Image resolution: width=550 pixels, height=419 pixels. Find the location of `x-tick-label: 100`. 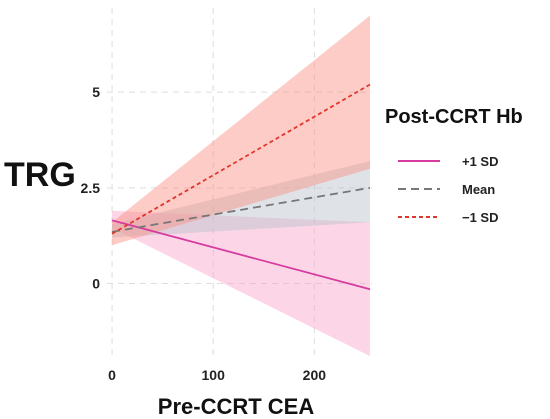

x-tick-label: 100 is located at coordinates (214, 375).